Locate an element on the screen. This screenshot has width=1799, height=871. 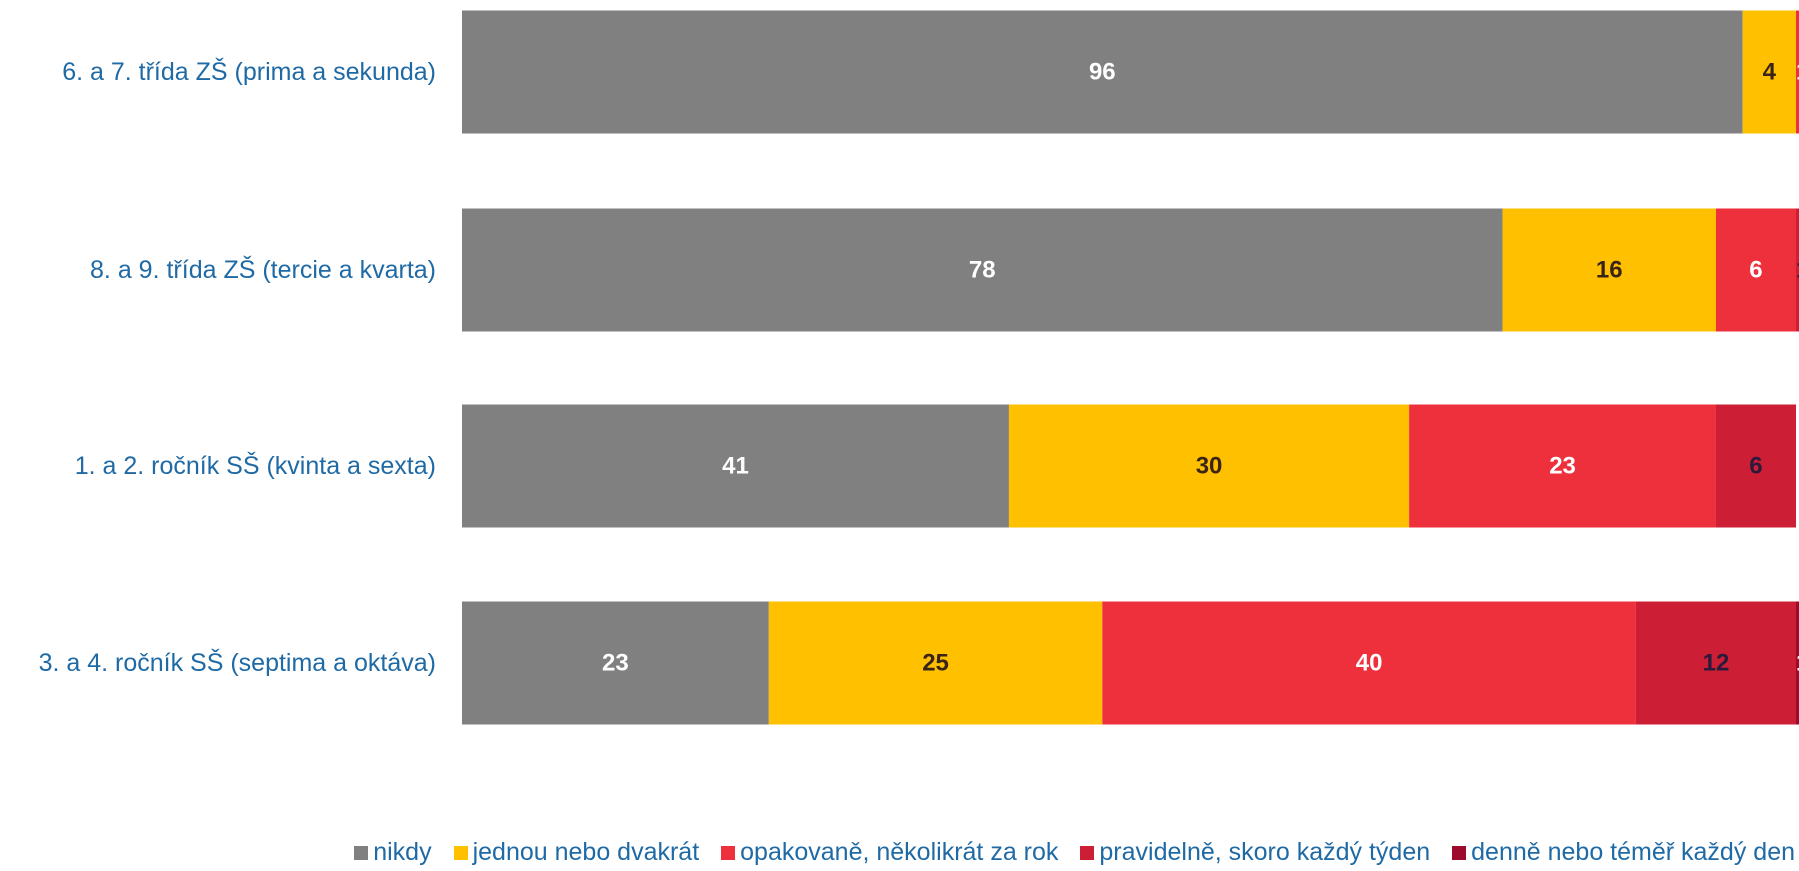
value-label: 30 is located at coordinates (1209, 465).